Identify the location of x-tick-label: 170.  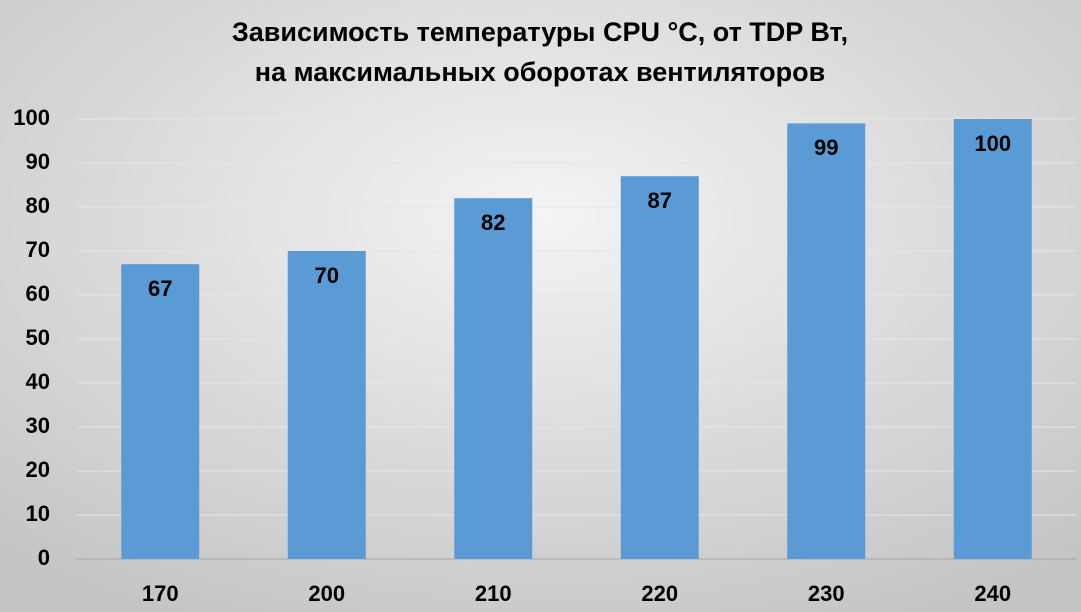
(160, 593).